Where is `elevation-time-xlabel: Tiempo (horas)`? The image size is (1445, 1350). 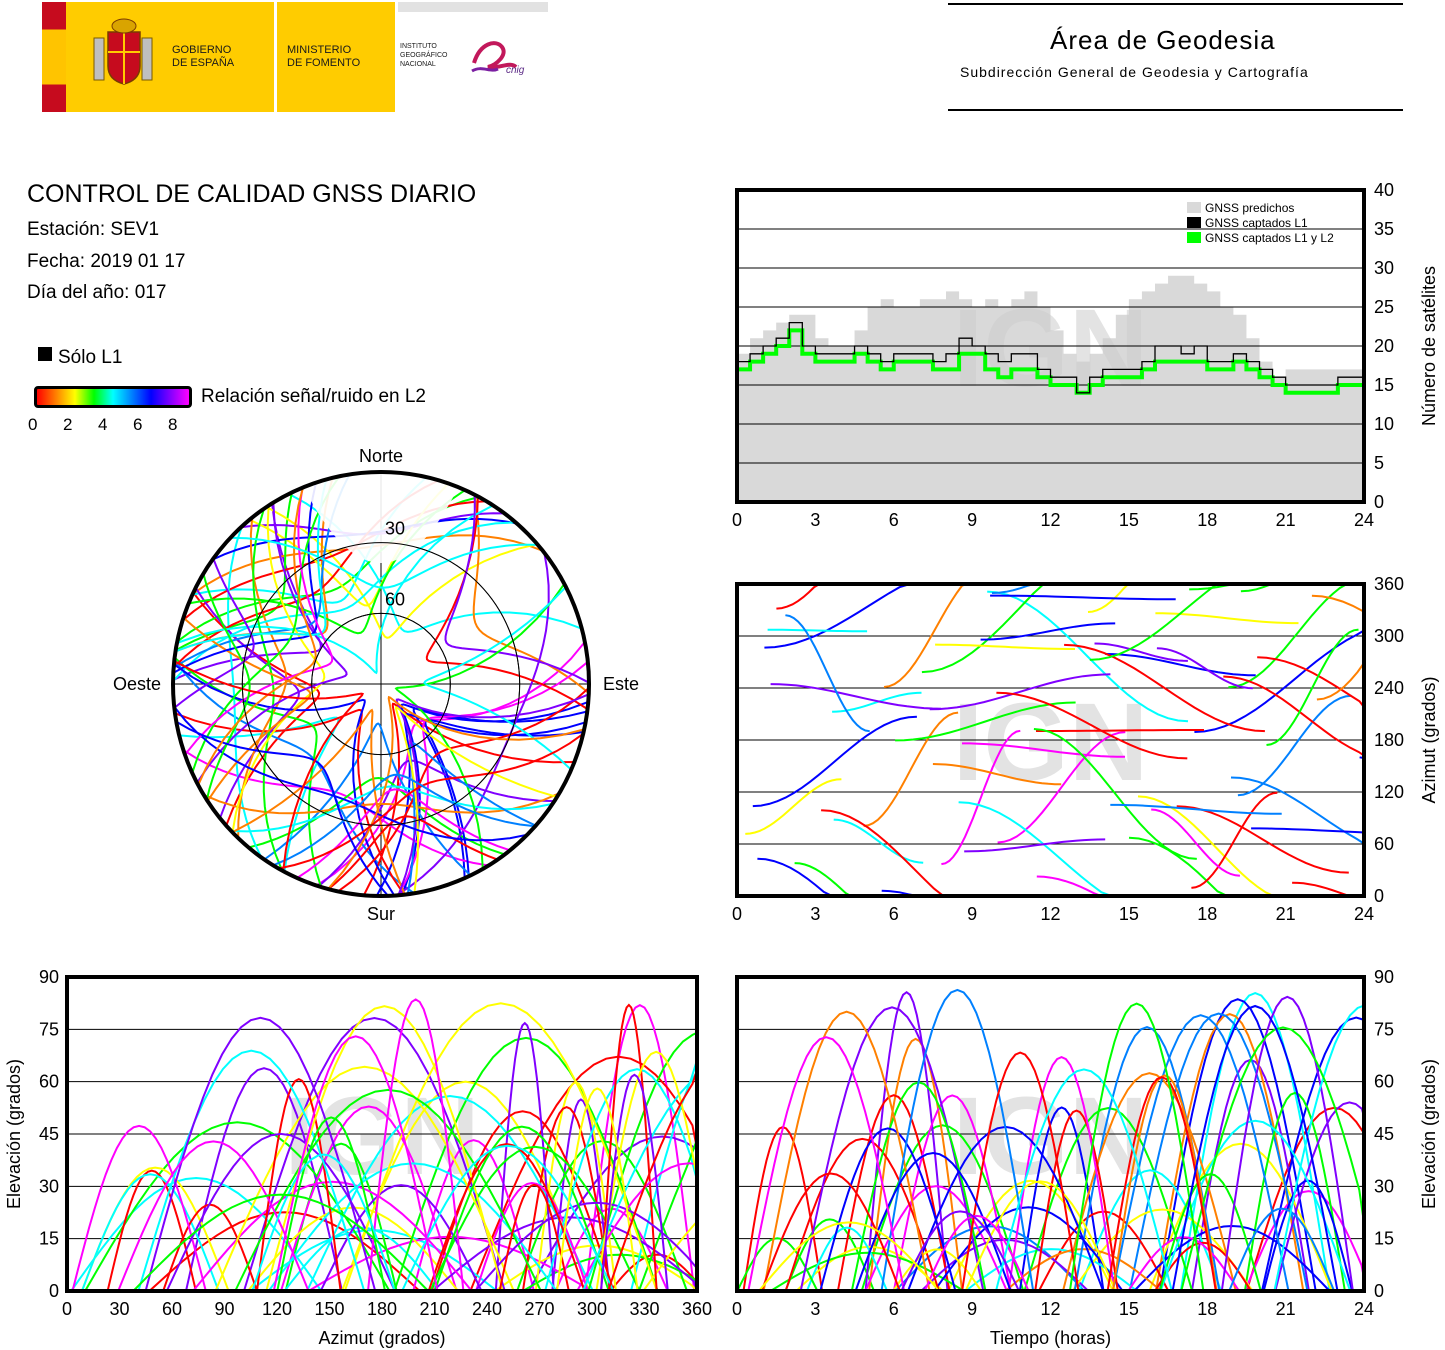 elevation-time-xlabel: Tiempo (horas) is located at coordinates (1050, 1338).